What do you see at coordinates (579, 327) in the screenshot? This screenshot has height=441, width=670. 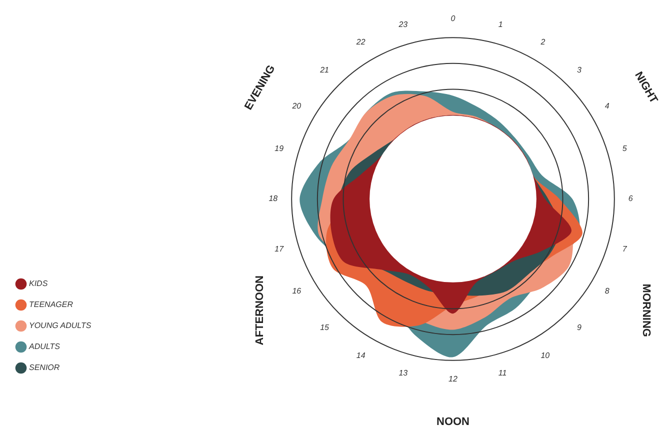 I see `spoke-label: 9` at bounding box center [579, 327].